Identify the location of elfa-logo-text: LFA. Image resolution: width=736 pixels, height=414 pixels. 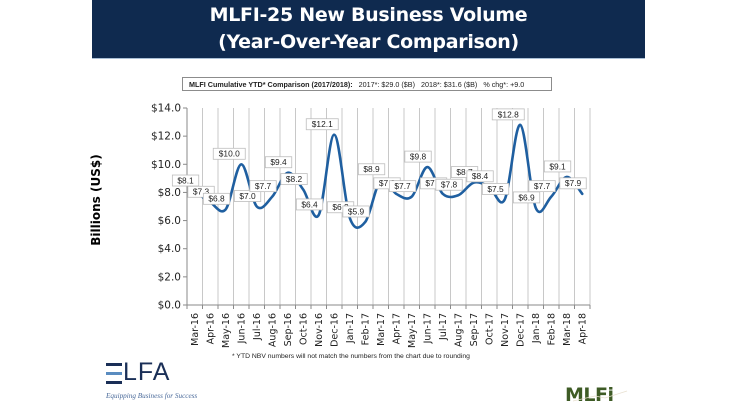
(147, 372).